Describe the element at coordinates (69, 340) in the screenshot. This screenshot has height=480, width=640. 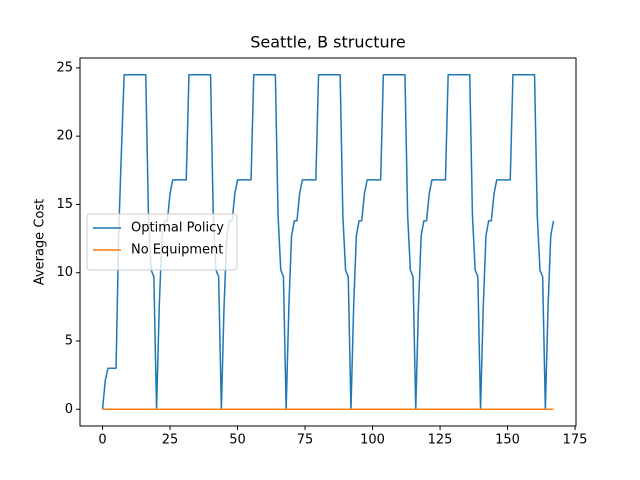
I see `y-tick-label: 5` at that location.